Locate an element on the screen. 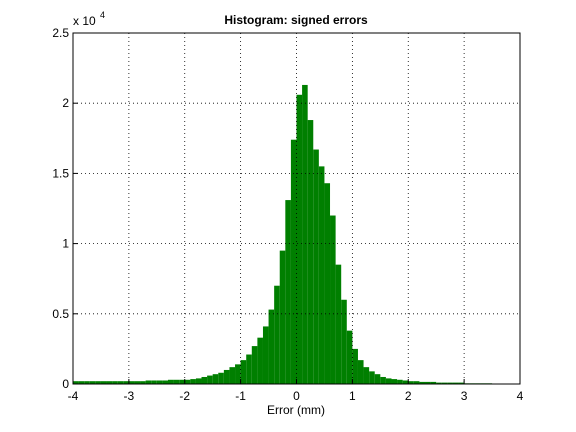 This screenshot has width=576, height=432. y-tick-label: 2.5 is located at coordinates (60, 33).